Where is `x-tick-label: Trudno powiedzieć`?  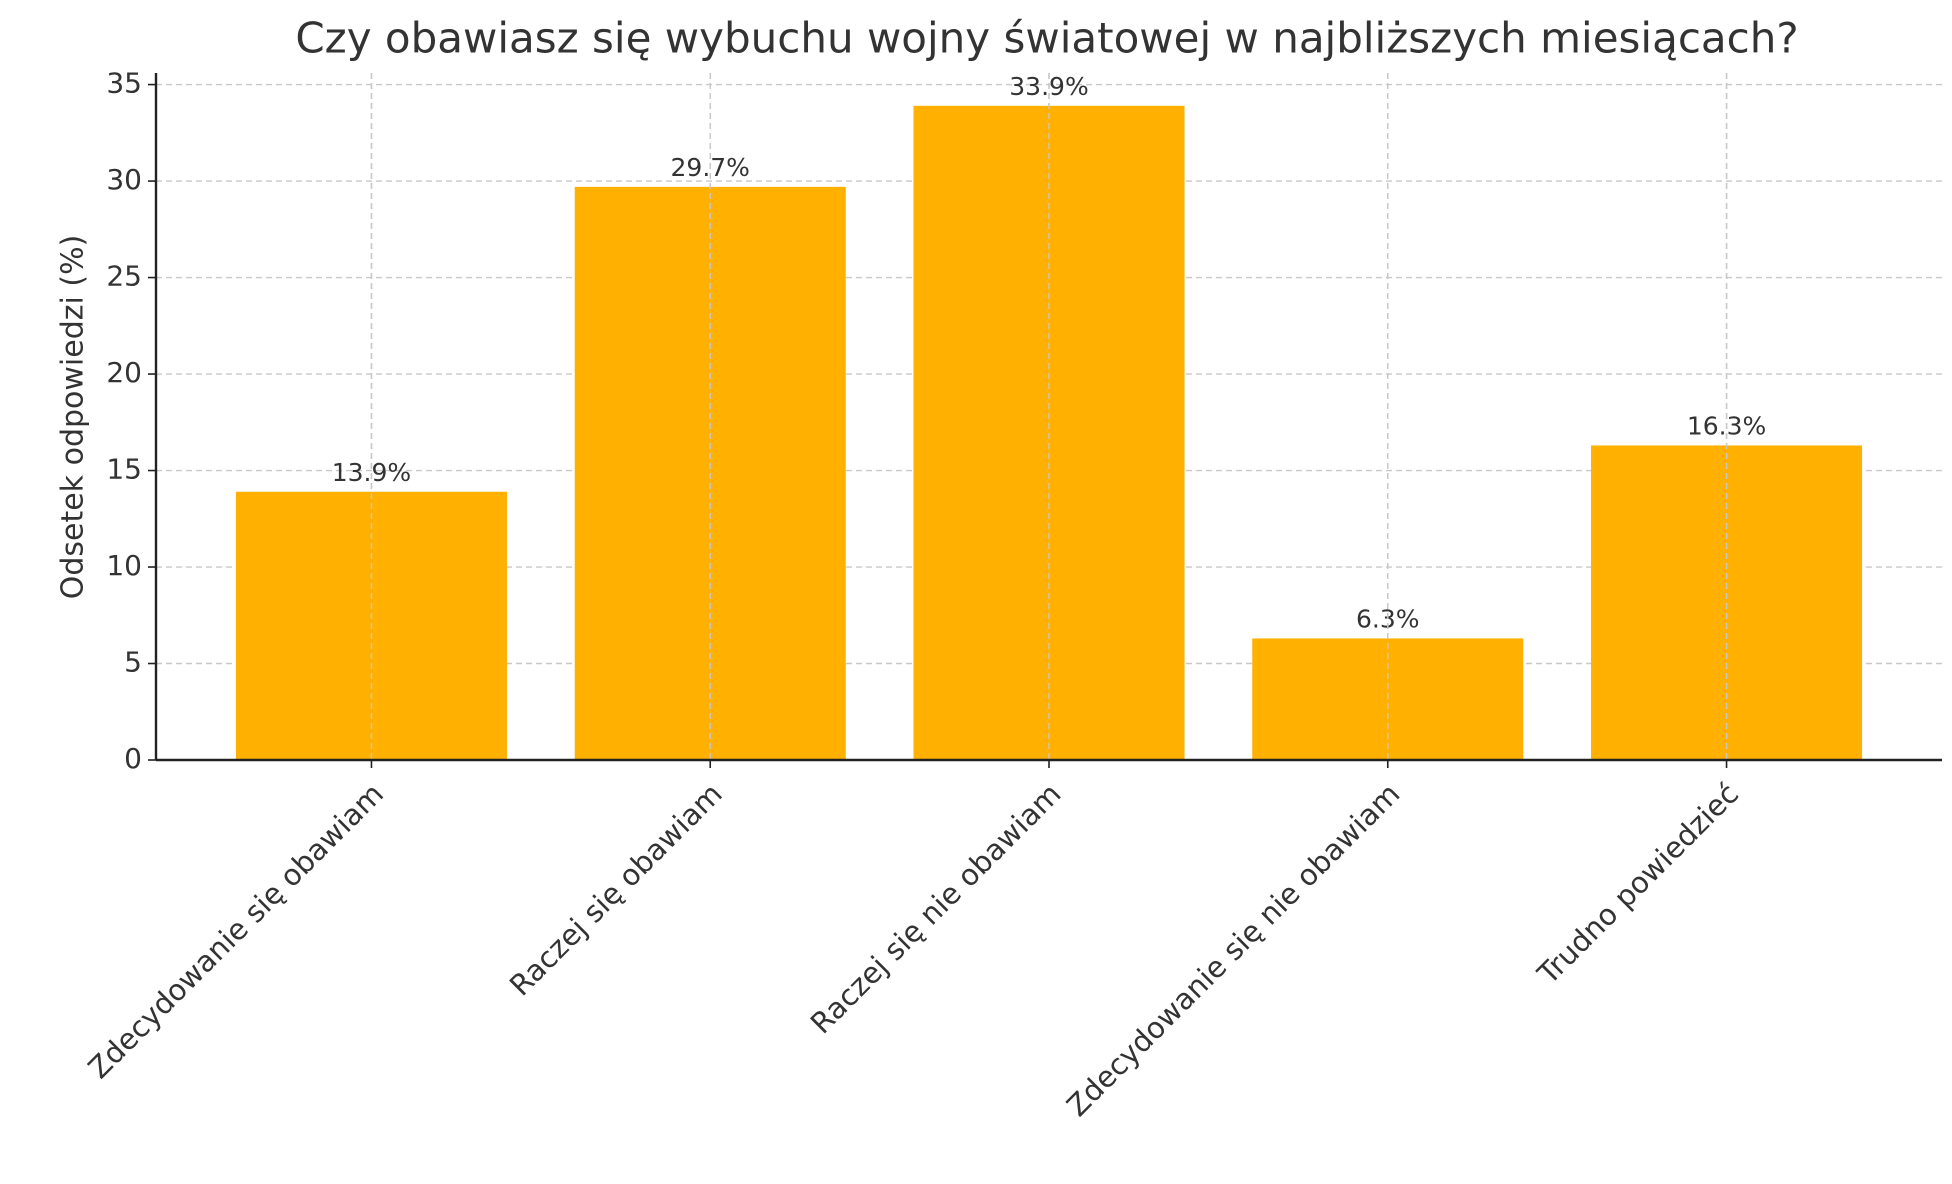
x-tick-label: Trudno powiedzieć is located at coordinates (1637, 884).